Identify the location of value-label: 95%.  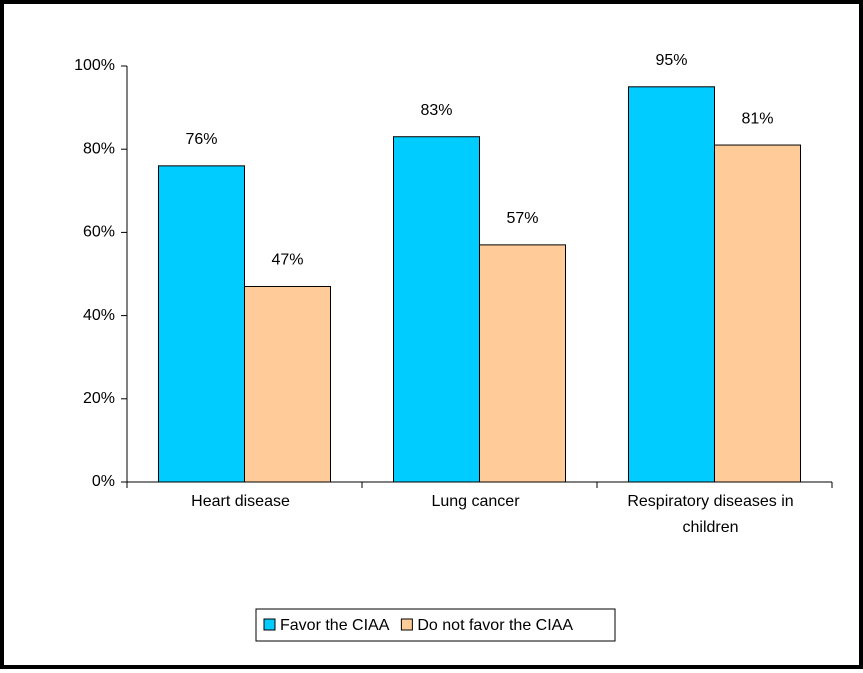
(671, 60).